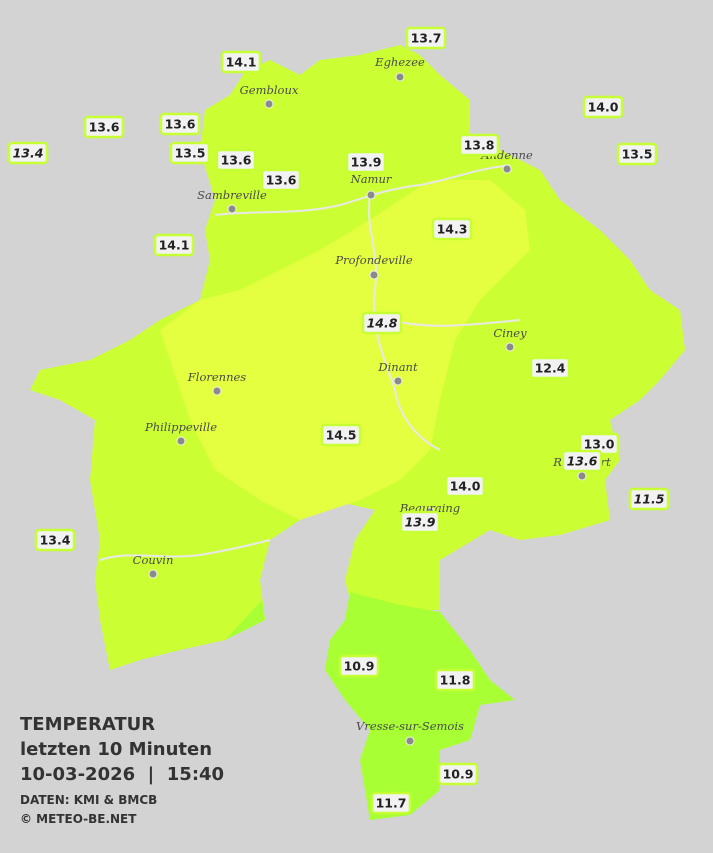 Image resolution: width=713 pixels, height=853 pixels. I want to click on station-value: 12.4, so click(550, 368).